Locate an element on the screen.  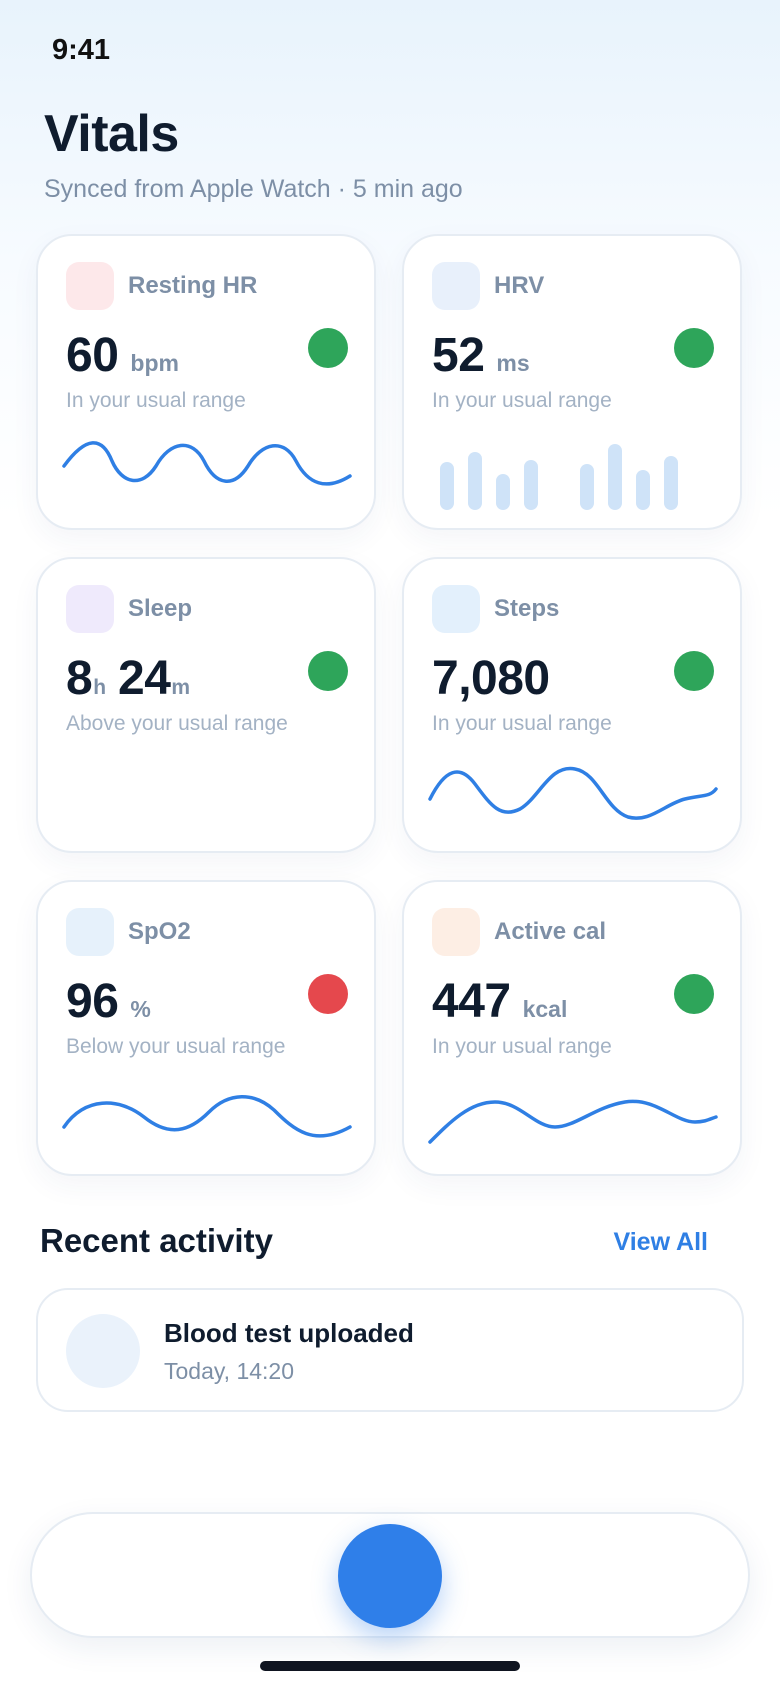
card-label: HRV is located at coordinates (519, 285).